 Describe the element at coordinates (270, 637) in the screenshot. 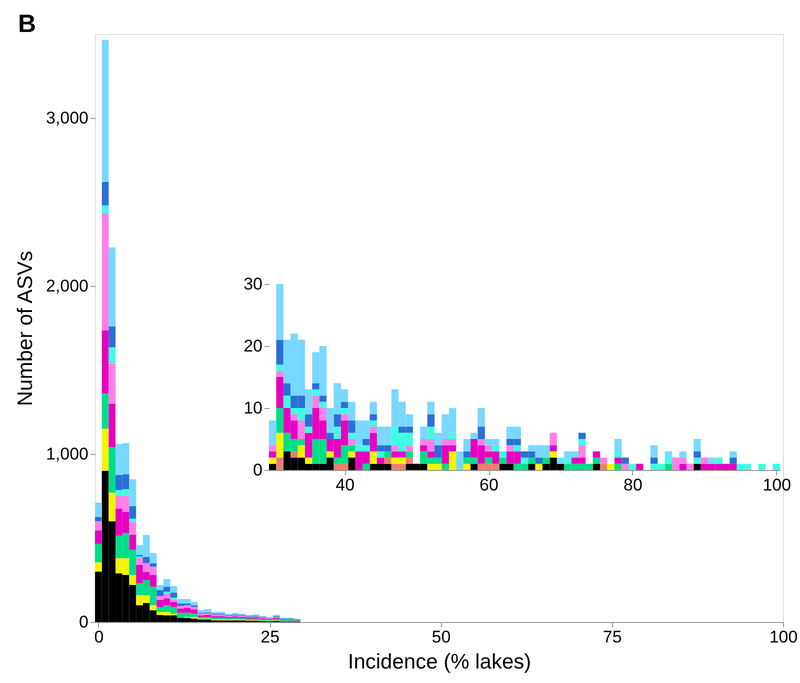

I see `x-tick-label: 25` at that location.